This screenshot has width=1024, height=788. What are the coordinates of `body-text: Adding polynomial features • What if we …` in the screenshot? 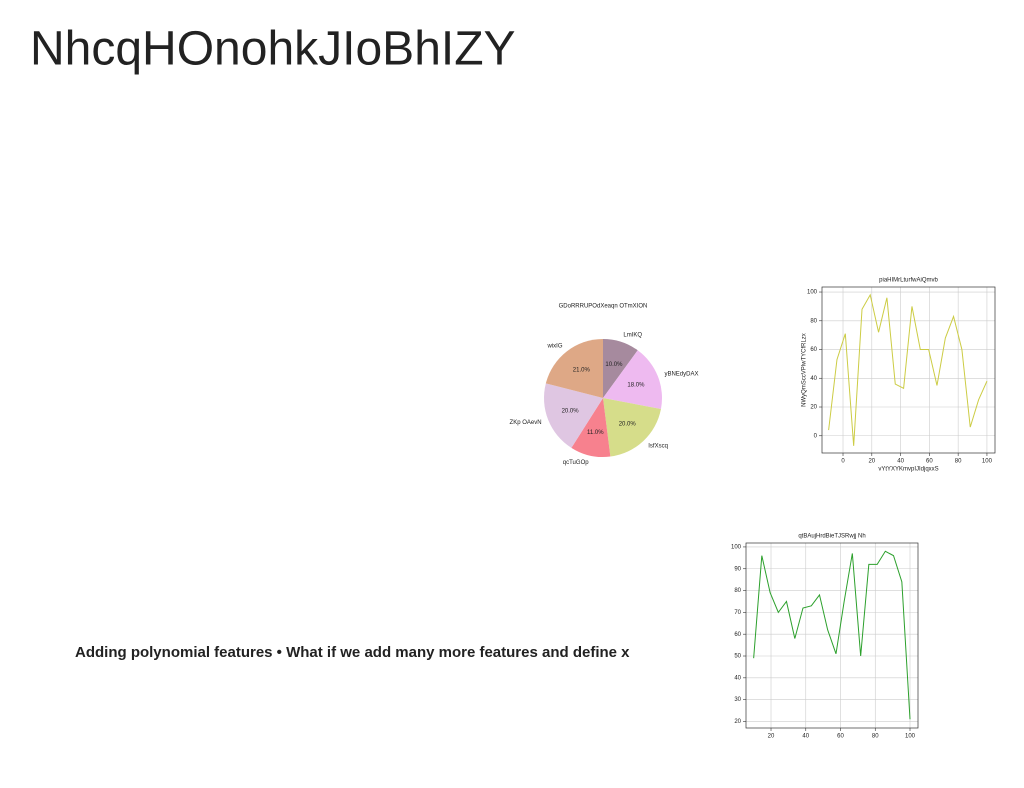 It's located at (352, 652).